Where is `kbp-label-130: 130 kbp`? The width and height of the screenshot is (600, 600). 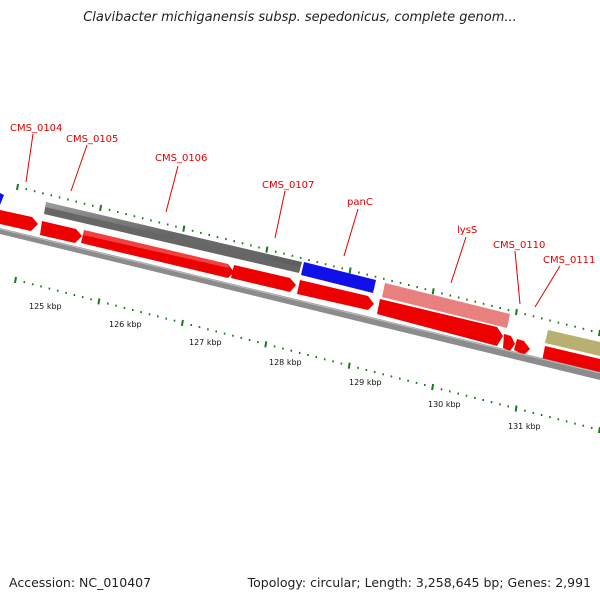 kbp-label-130: 130 kbp is located at coordinates (444, 404).